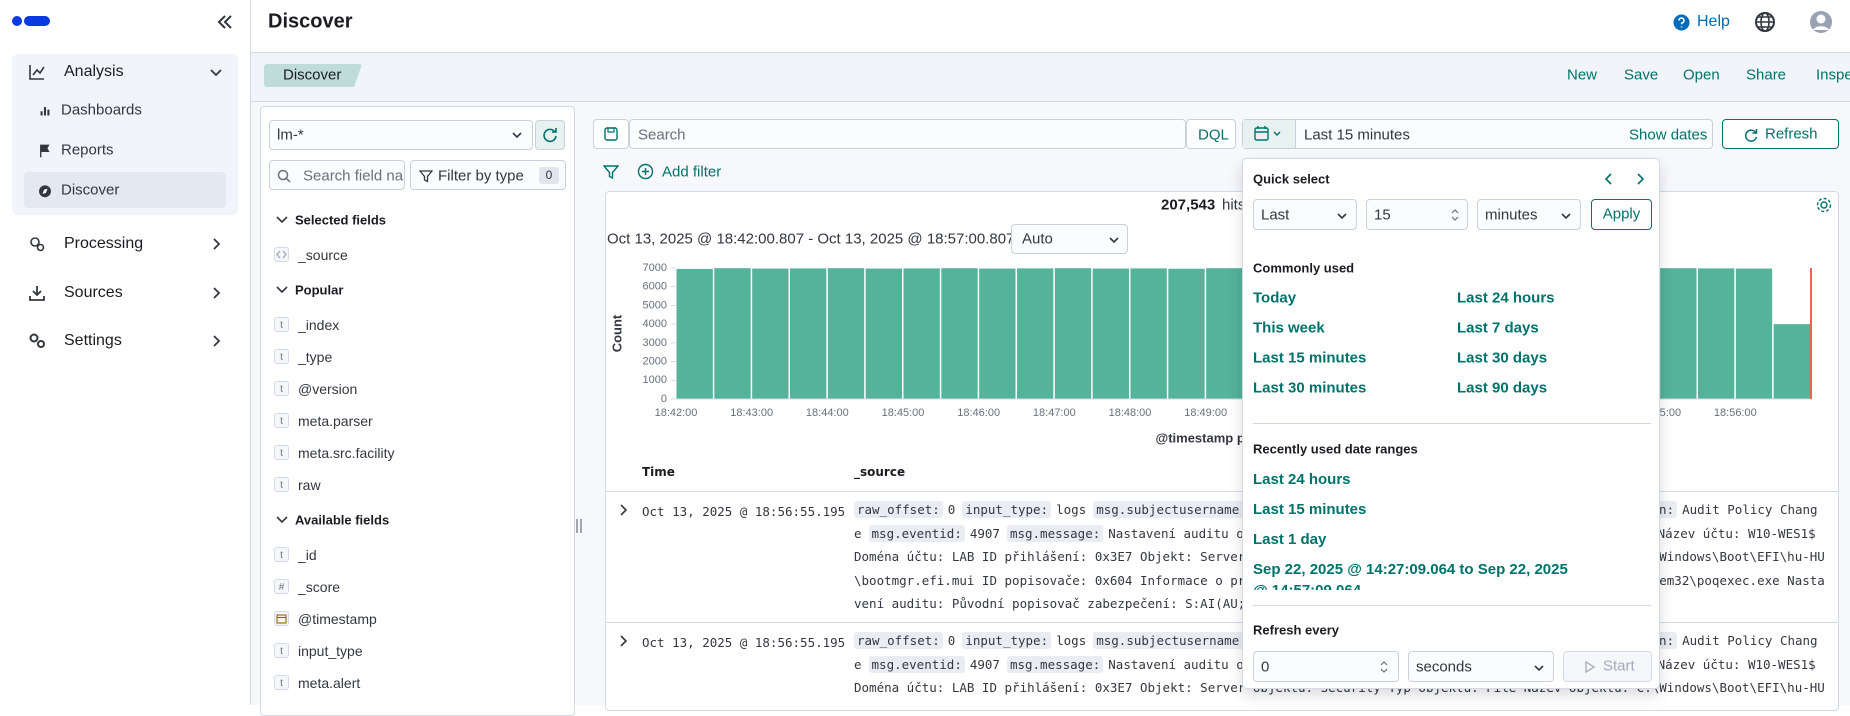 Image resolution: width=1850 pixels, height=716 pixels. What do you see at coordinates (952, 509) in the screenshot?
I see `source-value: 0` at bounding box center [952, 509].